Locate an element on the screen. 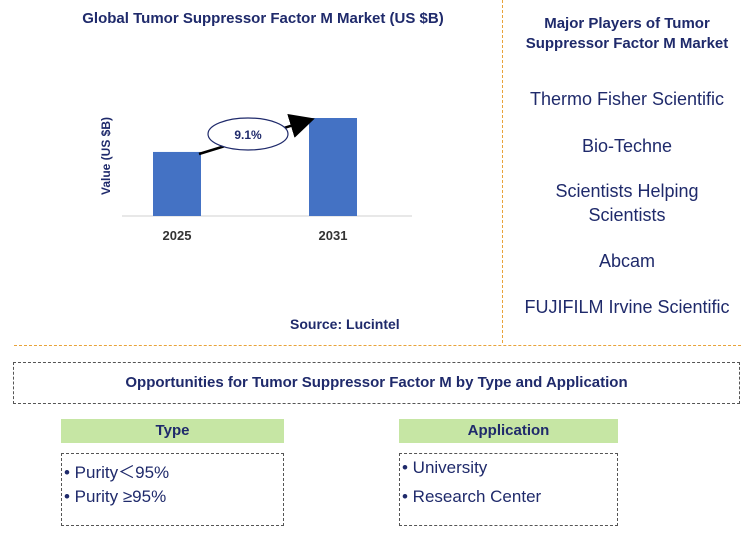  vertical-divider is located at coordinates (502, 171).